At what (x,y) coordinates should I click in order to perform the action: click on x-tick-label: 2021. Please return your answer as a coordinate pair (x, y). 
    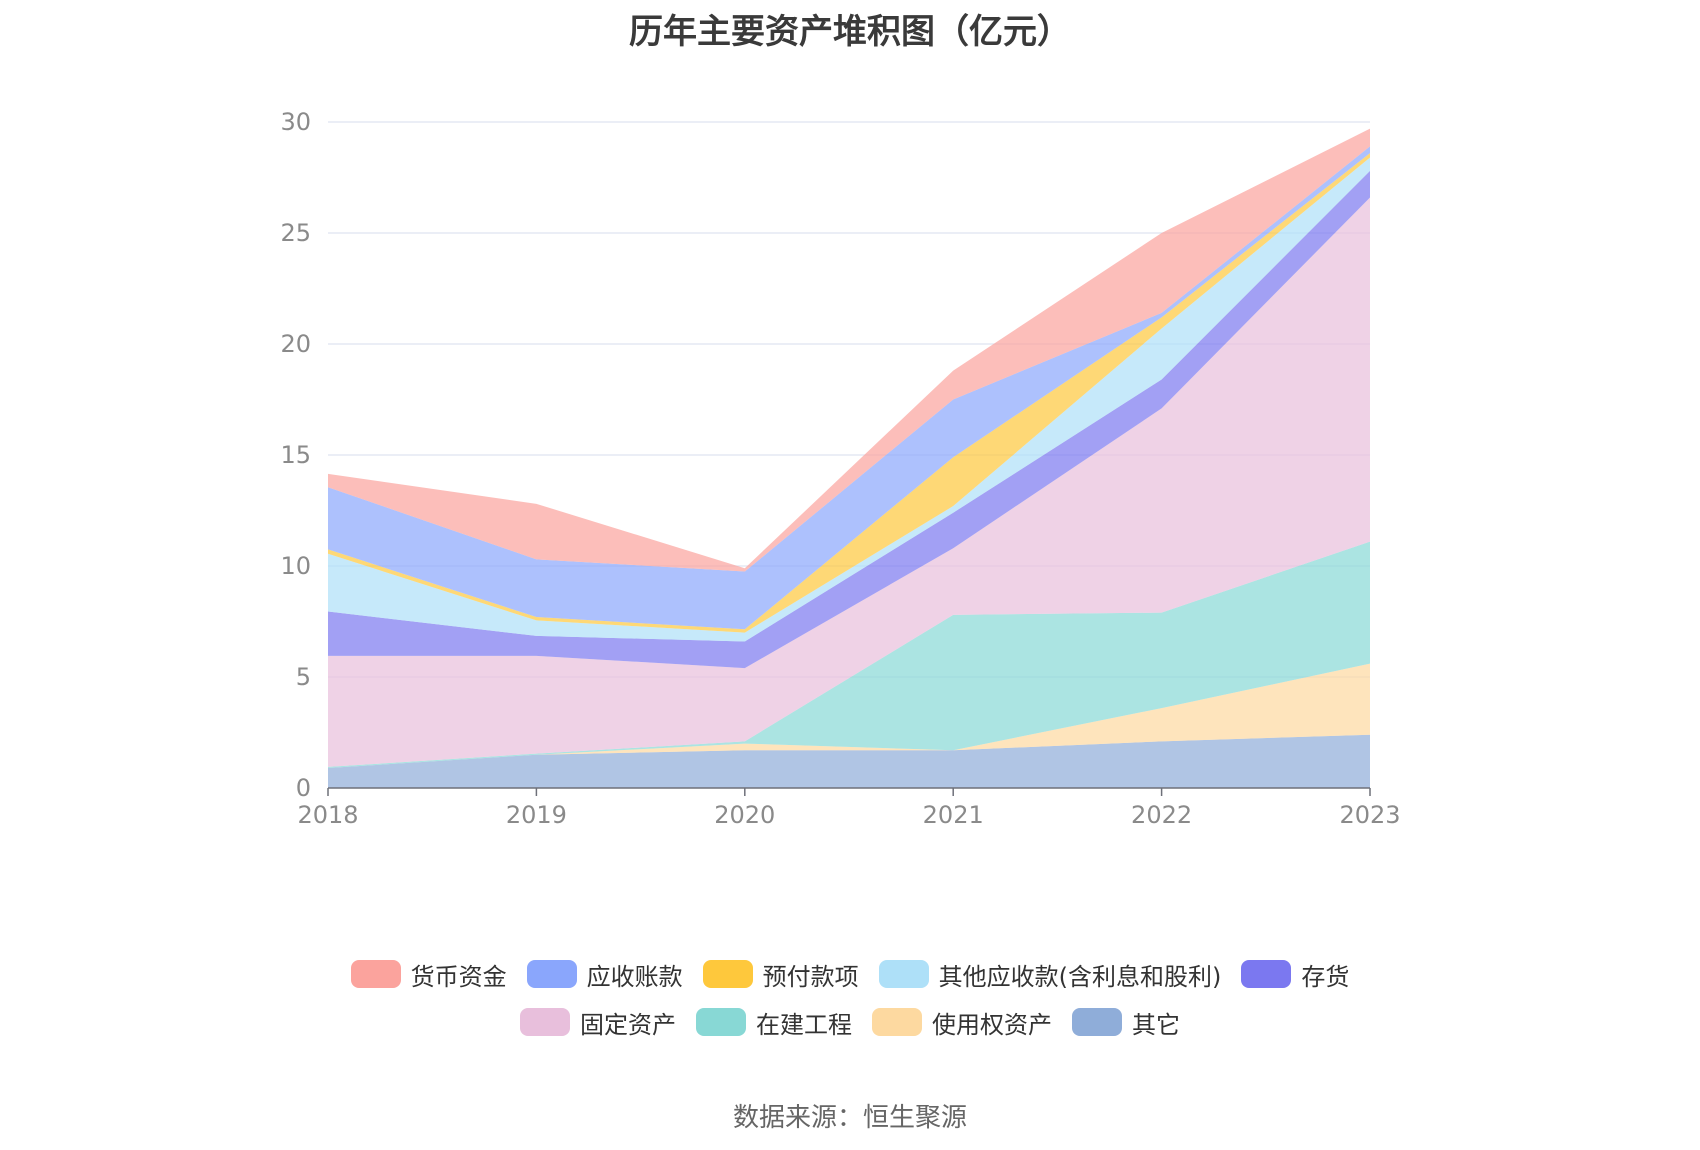
    Looking at the image, I should click on (953, 815).